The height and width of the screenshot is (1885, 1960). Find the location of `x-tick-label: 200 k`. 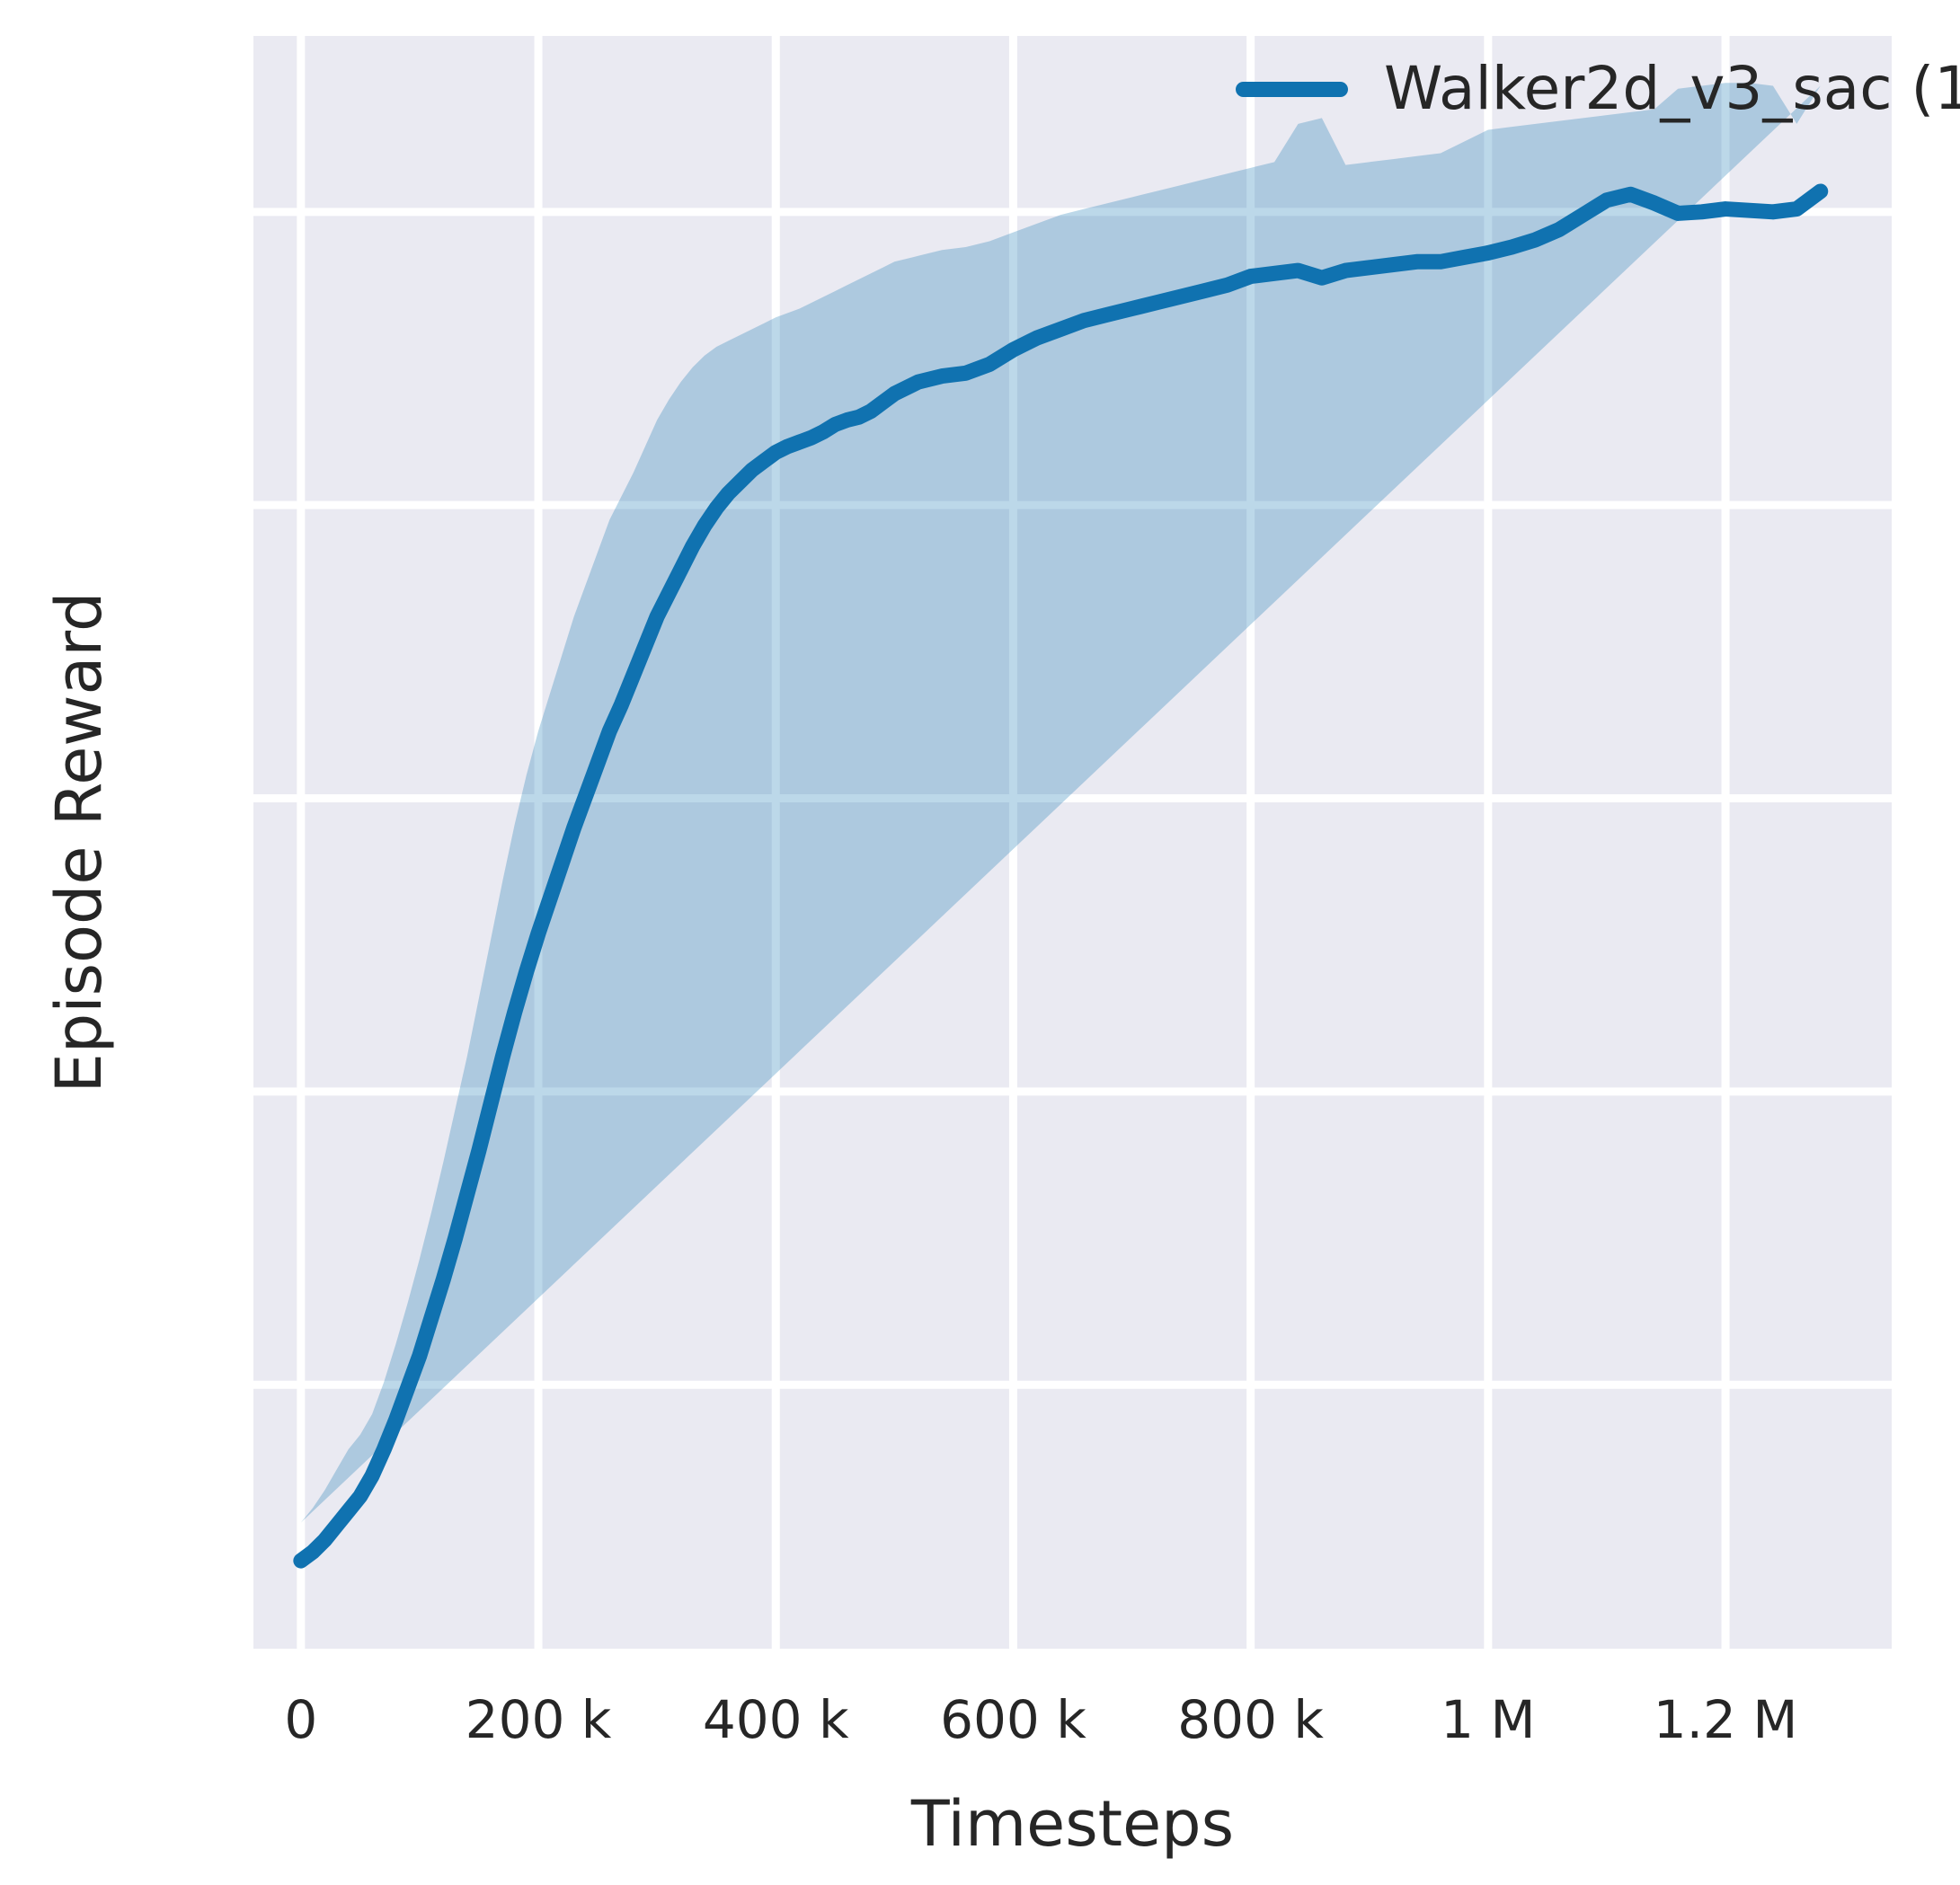

x-tick-label: 200 k is located at coordinates (539, 1719).